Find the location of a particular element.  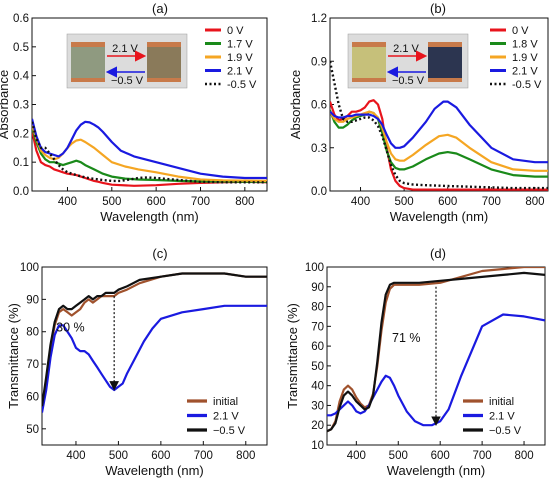

y-tick-label: 0.1 is located at coordinates (21, 163).